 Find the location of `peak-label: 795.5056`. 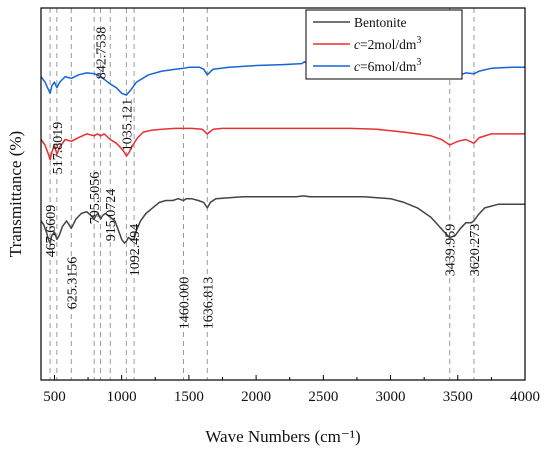

peak-label: 795.5056 is located at coordinates (95, 198).